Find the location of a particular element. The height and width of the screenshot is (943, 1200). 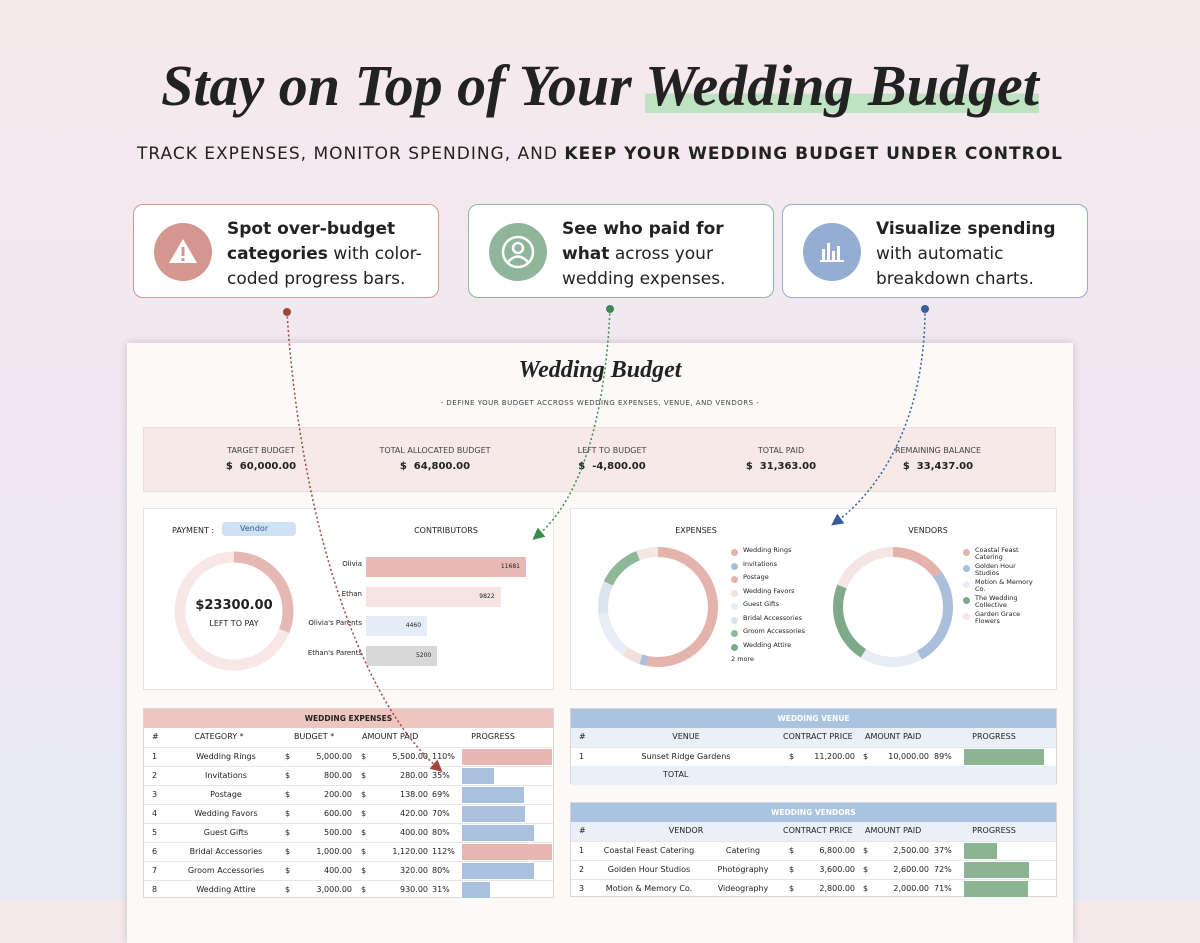

icon is located at coordinates (183, 251).